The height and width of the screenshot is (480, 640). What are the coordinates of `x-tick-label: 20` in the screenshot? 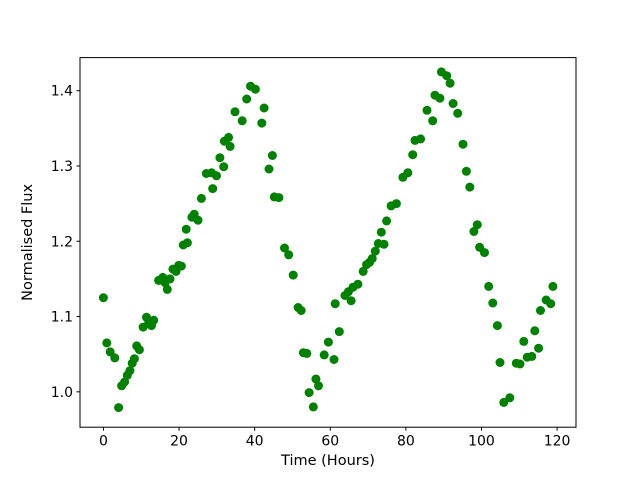 It's located at (179, 442).